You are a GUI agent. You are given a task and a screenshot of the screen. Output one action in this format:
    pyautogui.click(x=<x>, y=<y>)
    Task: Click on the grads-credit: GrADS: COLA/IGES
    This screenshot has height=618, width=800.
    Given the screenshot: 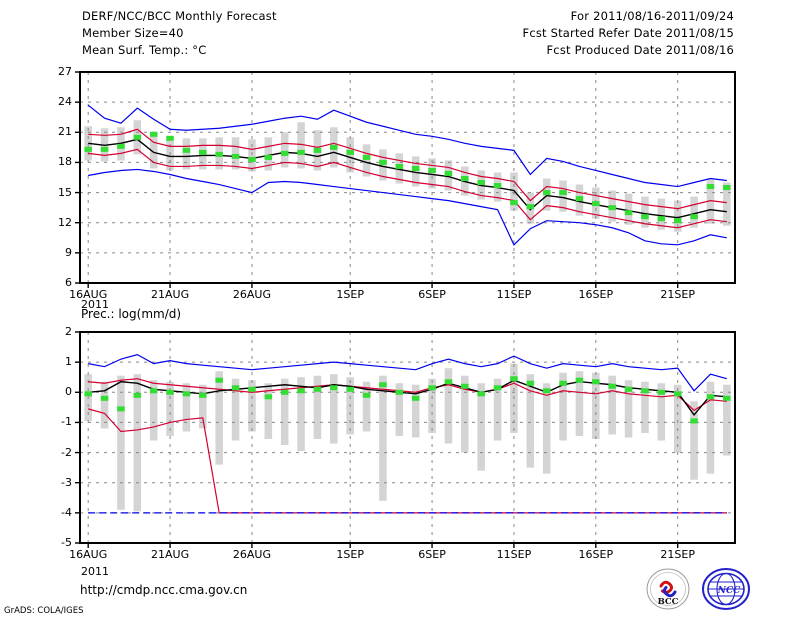 What is the action you would take?
    pyautogui.click(x=44, y=611)
    